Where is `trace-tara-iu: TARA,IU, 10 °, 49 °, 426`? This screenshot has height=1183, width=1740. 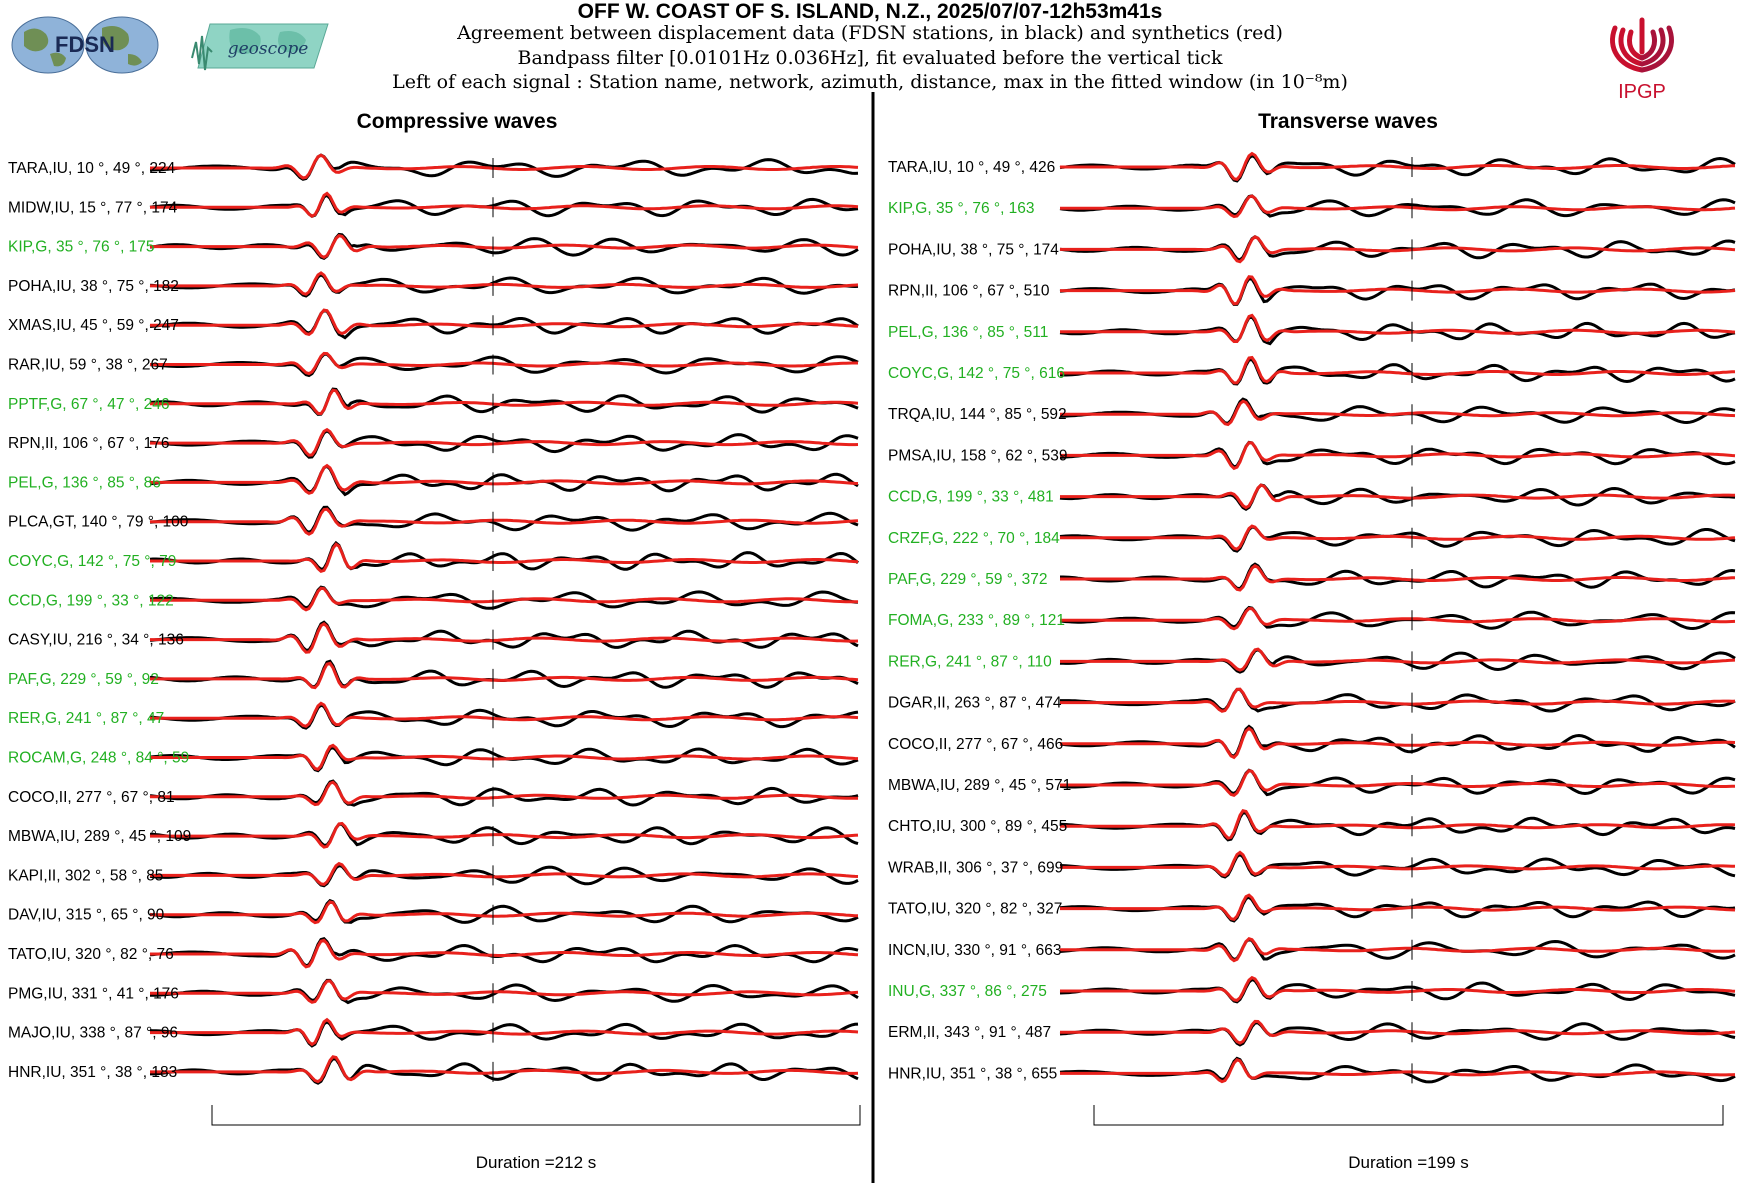
trace-tara-iu: TARA,IU, 10 °, 49 °, 426 is located at coordinates (1312, 167).